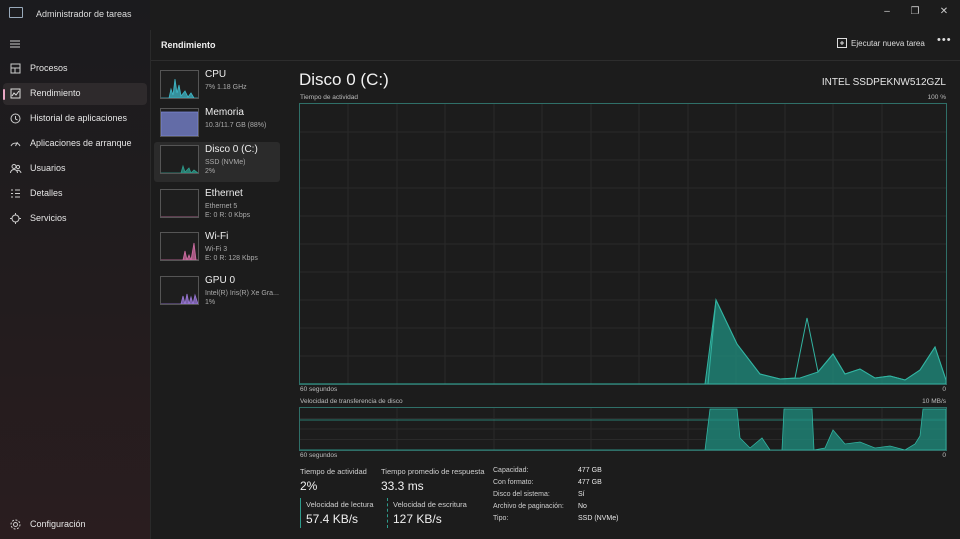 This screenshot has width=960, height=539. Describe the element at coordinates (598, 518) in the screenshot. I see `property-value: SSD (NVMe)` at that location.